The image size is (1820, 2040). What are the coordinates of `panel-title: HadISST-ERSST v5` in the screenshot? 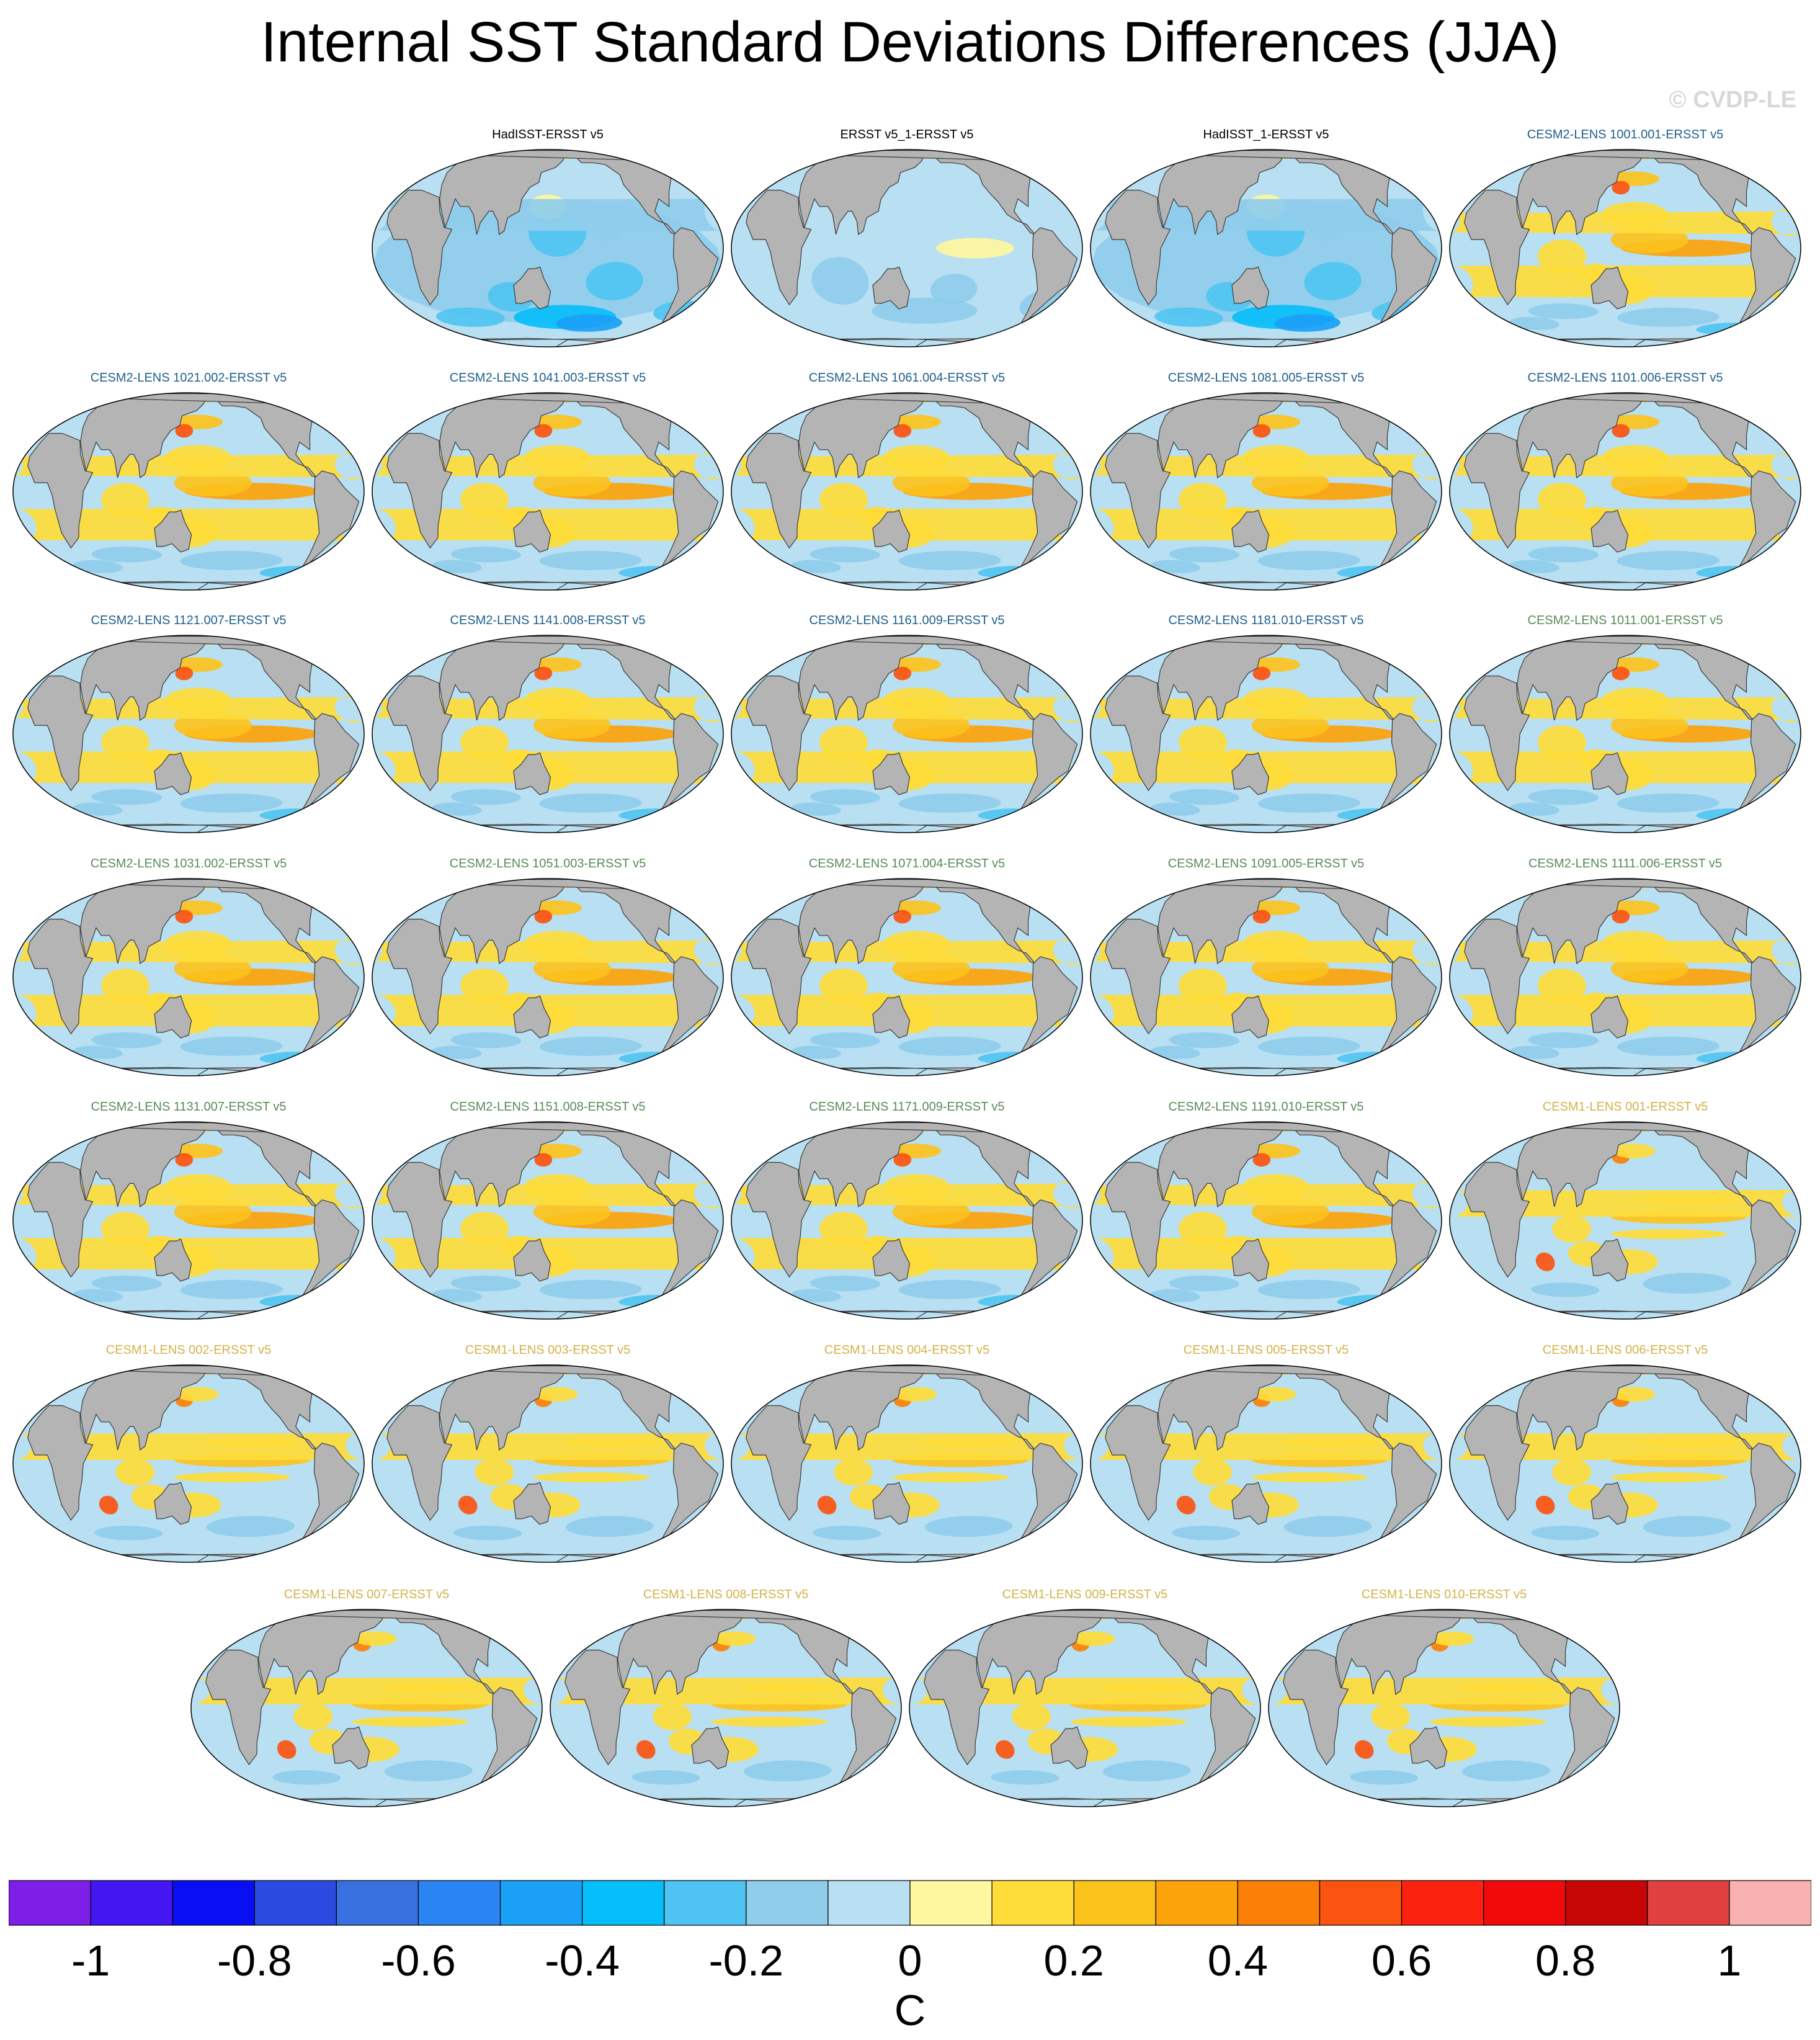 It's located at (548, 134).